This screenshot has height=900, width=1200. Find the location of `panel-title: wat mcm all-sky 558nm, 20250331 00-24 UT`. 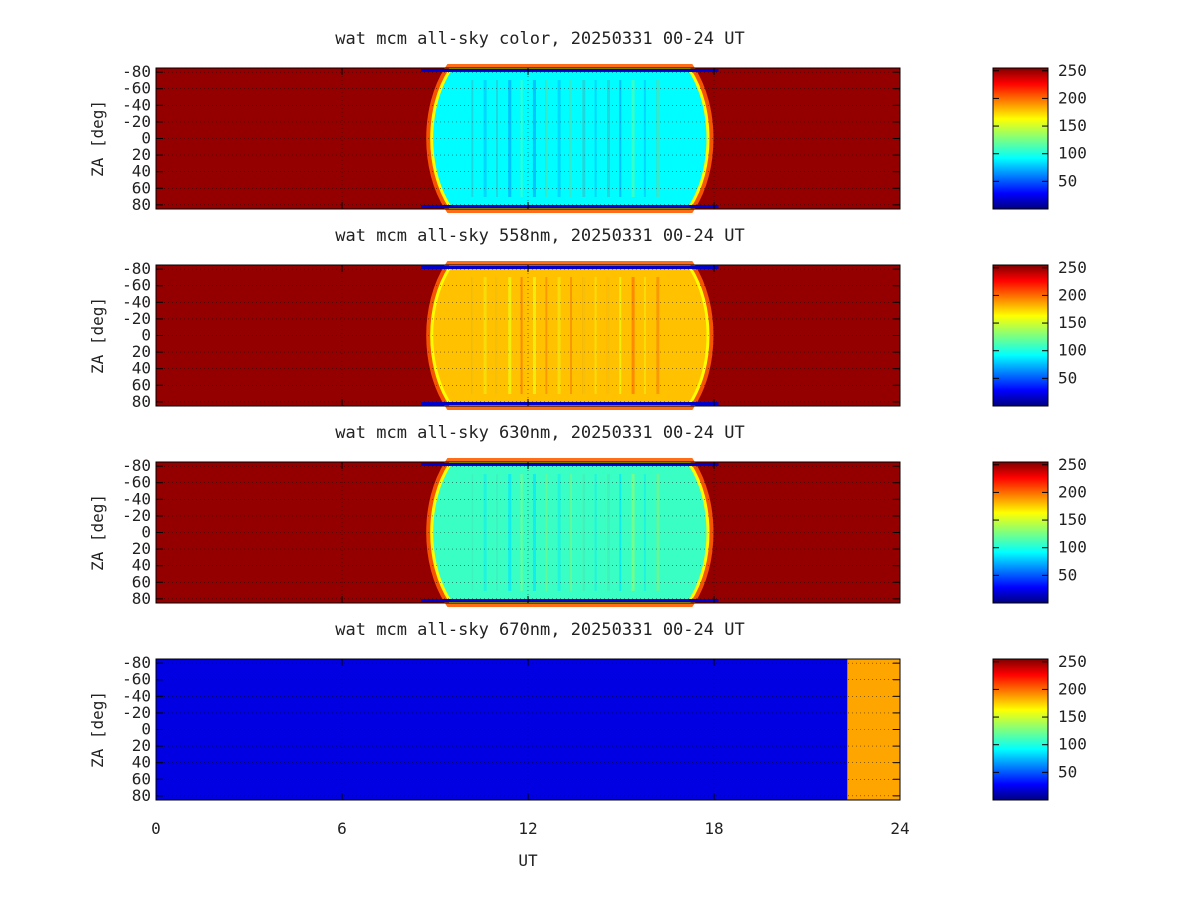

panel-title: wat mcm all-sky 558nm, 20250331 00-24 UT is located at coordinates (539, 236).